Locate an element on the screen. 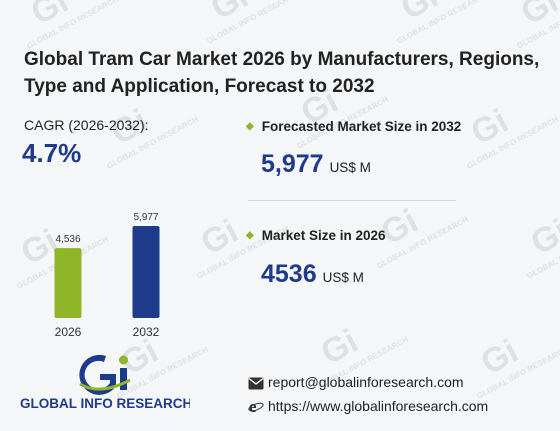 The image size is (560, 431). cagr-label: CAGR (2026-2032): is located at coordinates (86, 125).